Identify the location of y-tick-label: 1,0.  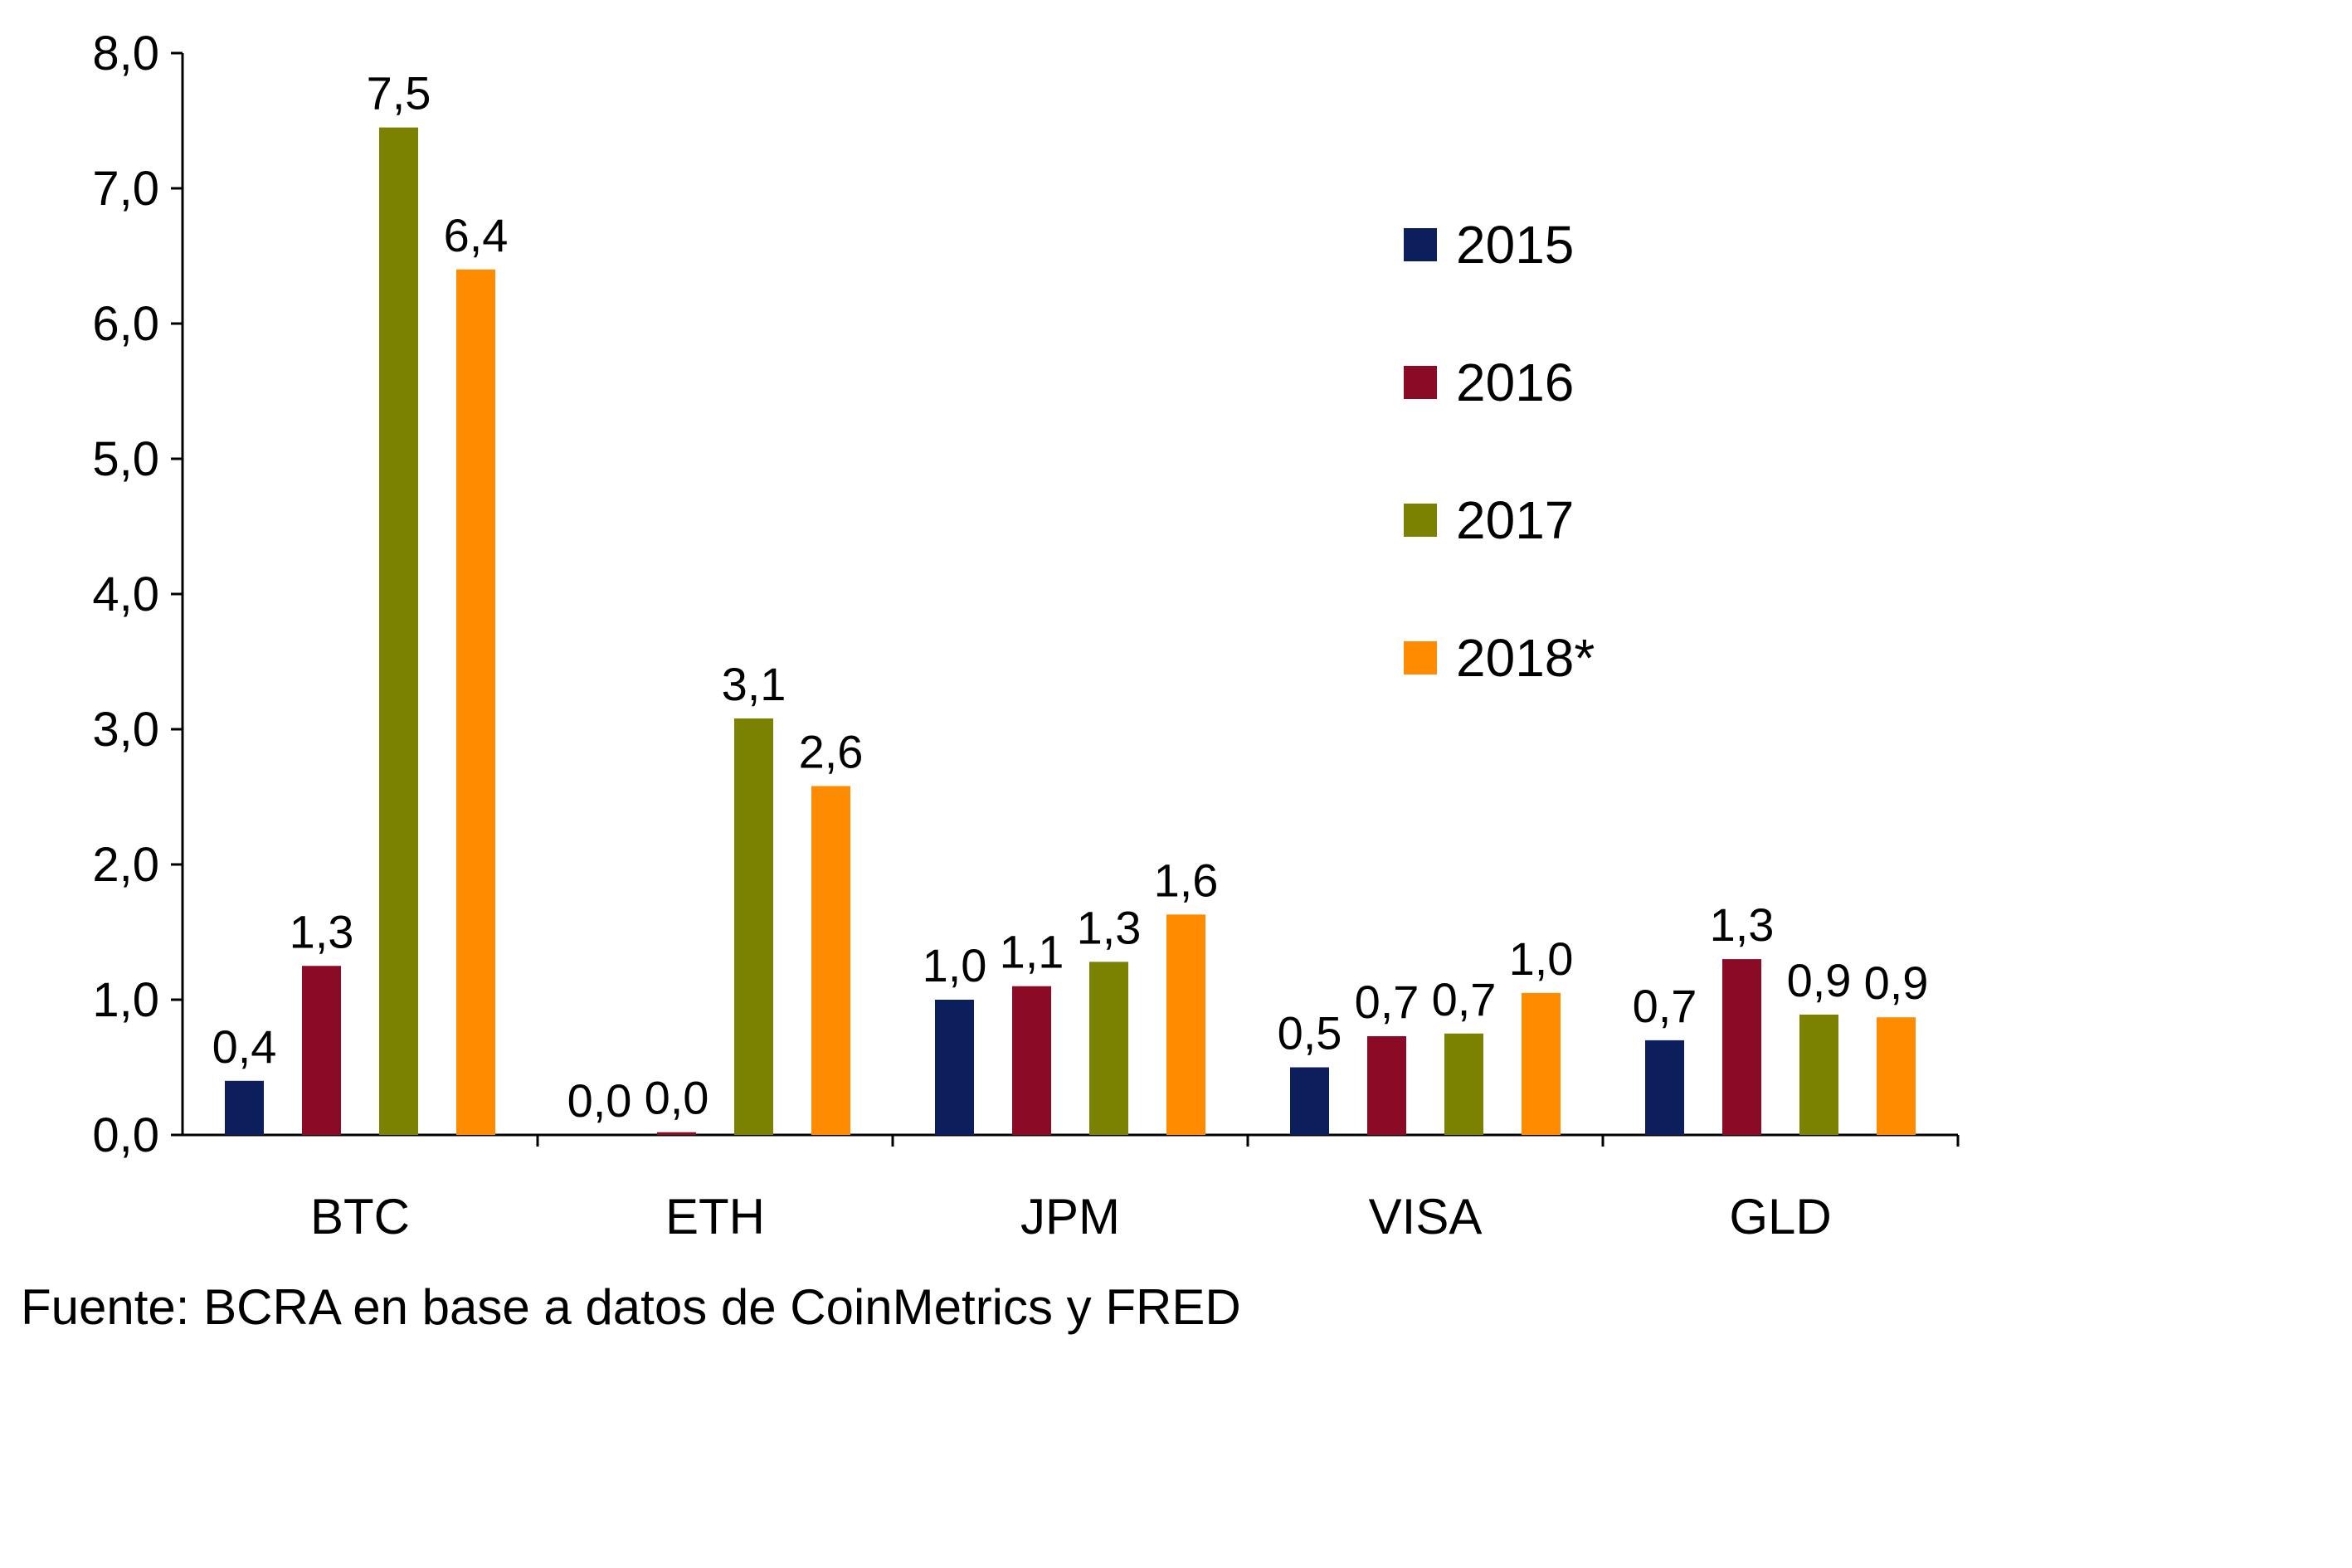
(125, 1000).